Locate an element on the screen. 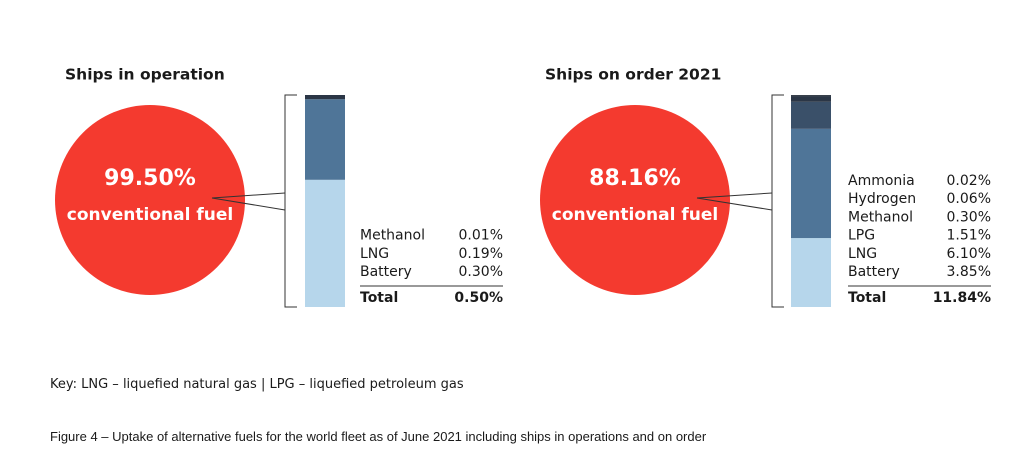 The width and height of the screenshot is (1024, 449). data-label: 3.85% is located at coordinates (969, 272).